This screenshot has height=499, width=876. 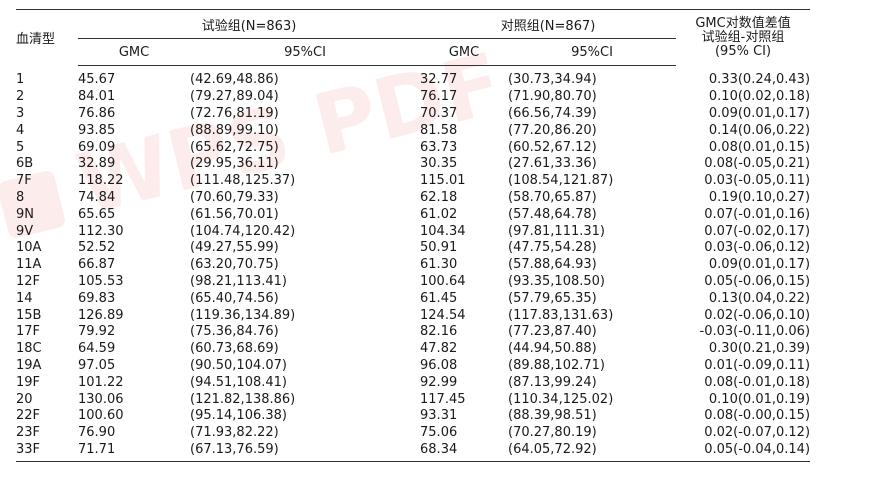 I want to click on test-ci-cell: (72.76,81.19), so click(x=234, y=113).